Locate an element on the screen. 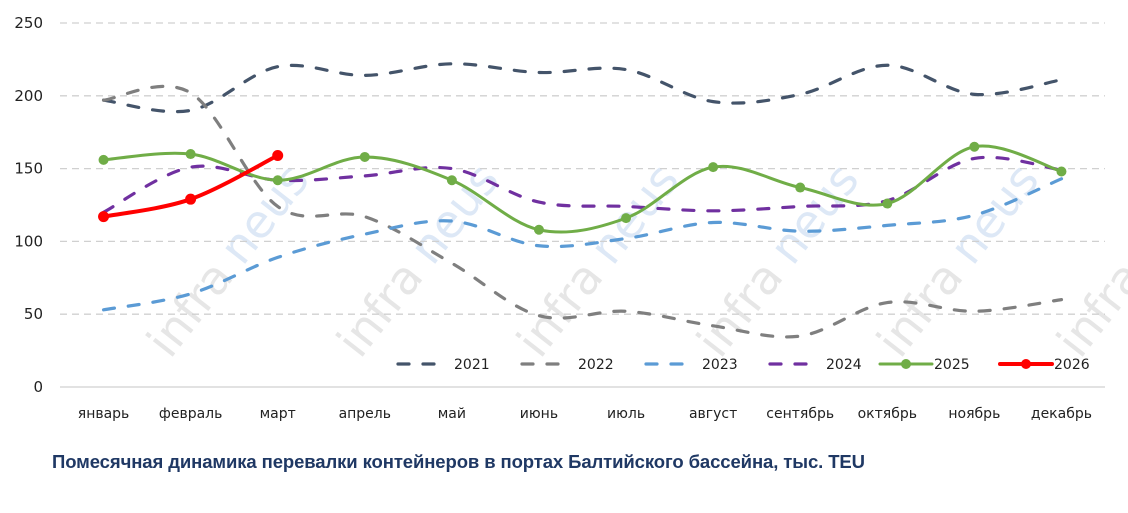  legend-item-2025: 2025 is located at coordinates (924, 365).